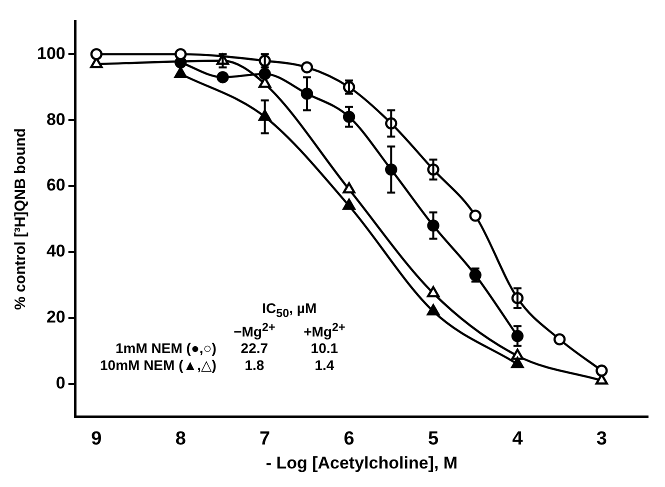 This screenshot has width=665, height=487. What do you see at coordinates (433, 439) in the screenshot?
I see `x-tick-label: 5` at bounding box center [433, 439].